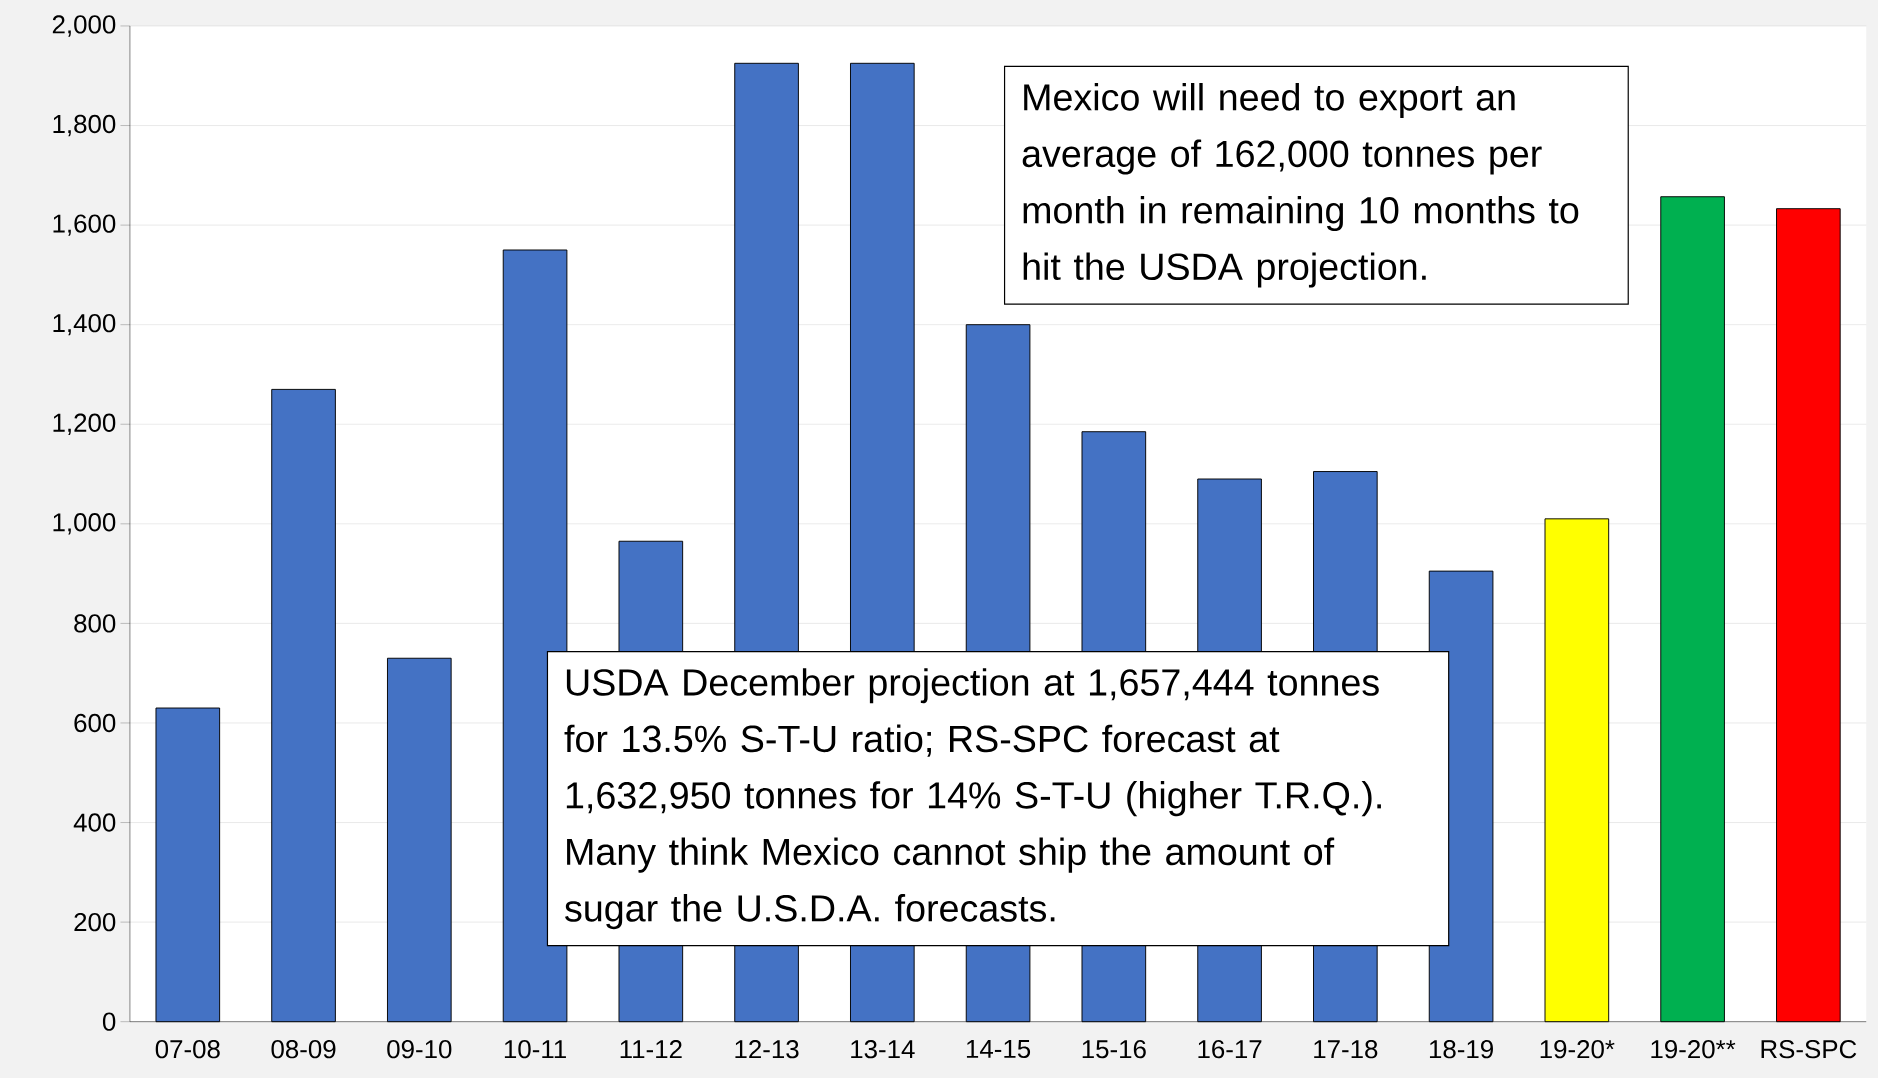 The height and width of the screenshot is (1078, 1878). Describe the element at coordinates (95, 922) in the screenshot. I see `y-tick-label: 200` at that location.